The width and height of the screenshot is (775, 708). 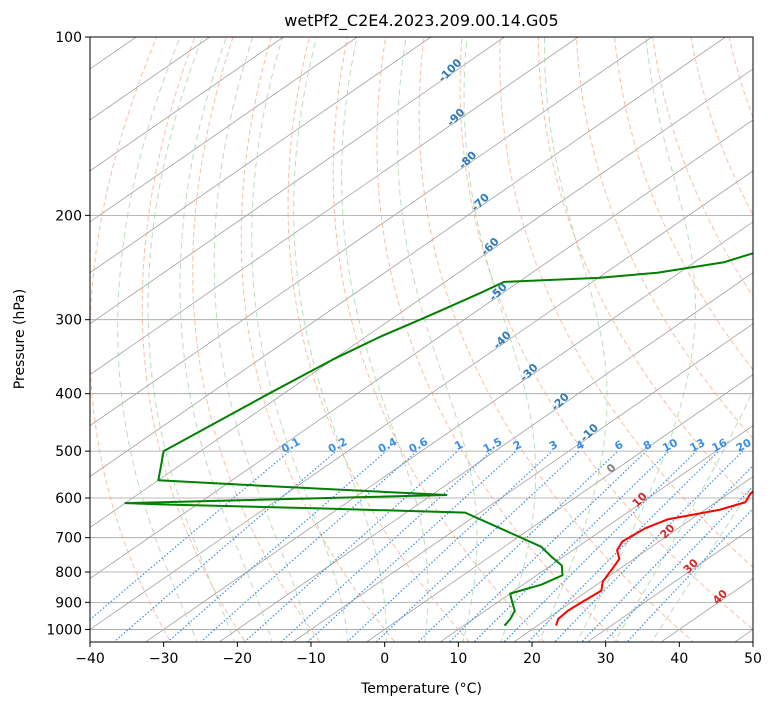 What do you see at coordinates (238, 659) in the screenshot?
I see `x-tick-label: −20` at bounding box center [238, 659].